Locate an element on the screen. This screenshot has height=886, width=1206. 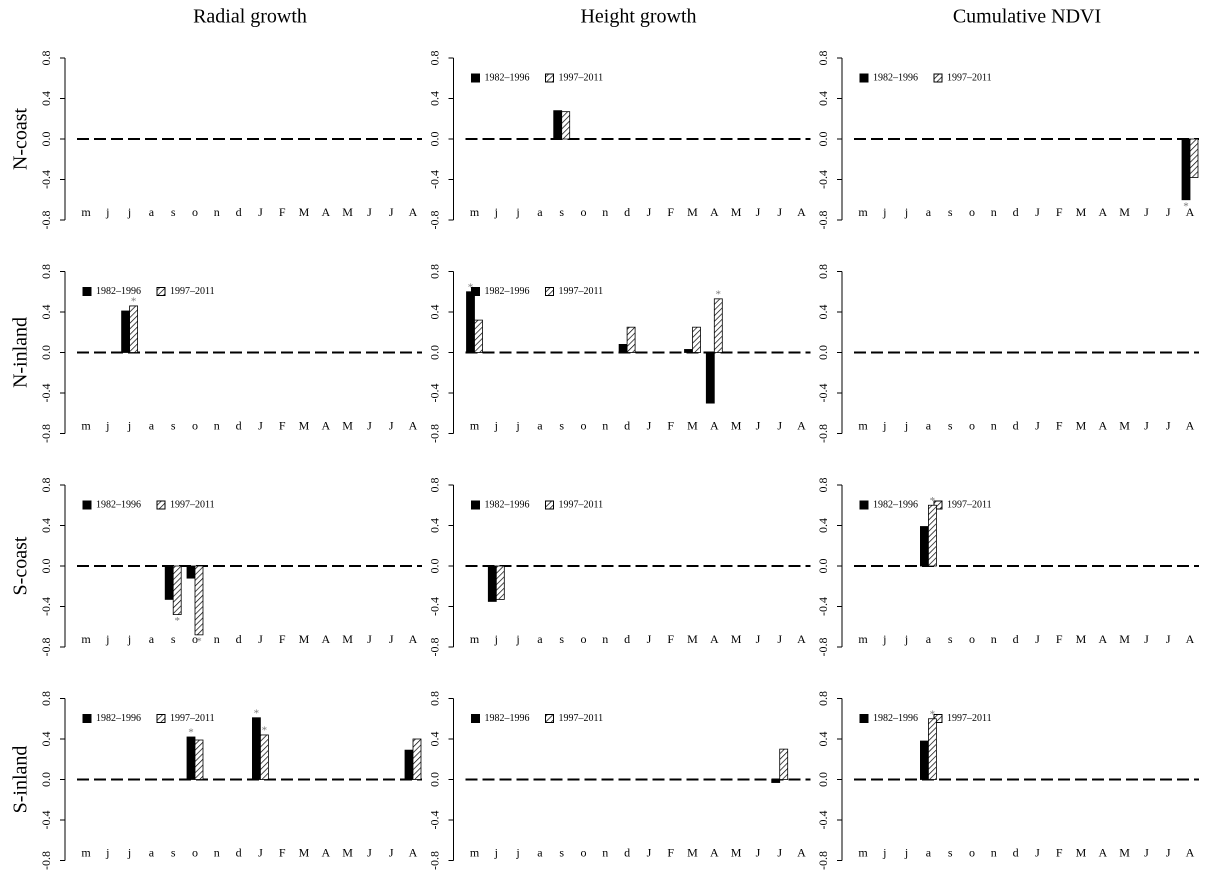
column-title: Cumulative NDVI is located at coordinates (1027, 17).